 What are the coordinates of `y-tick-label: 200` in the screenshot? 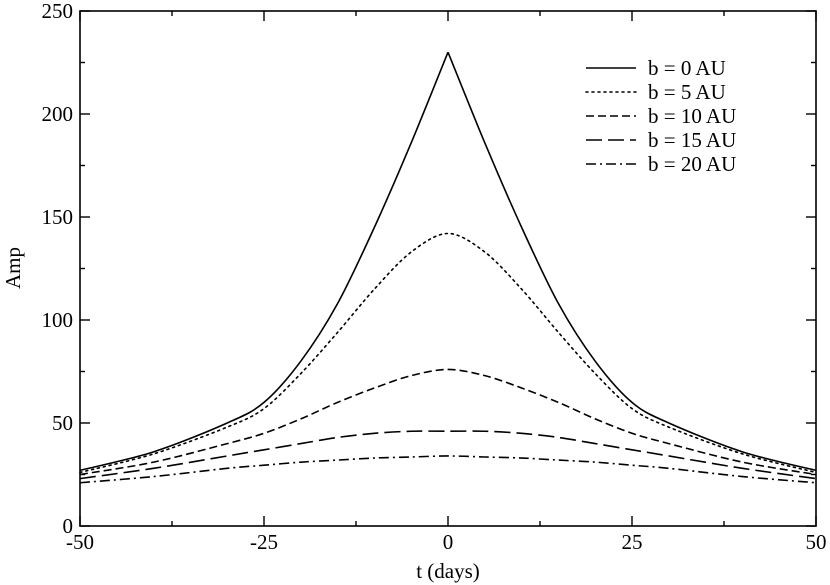 It's located at (58, 114).